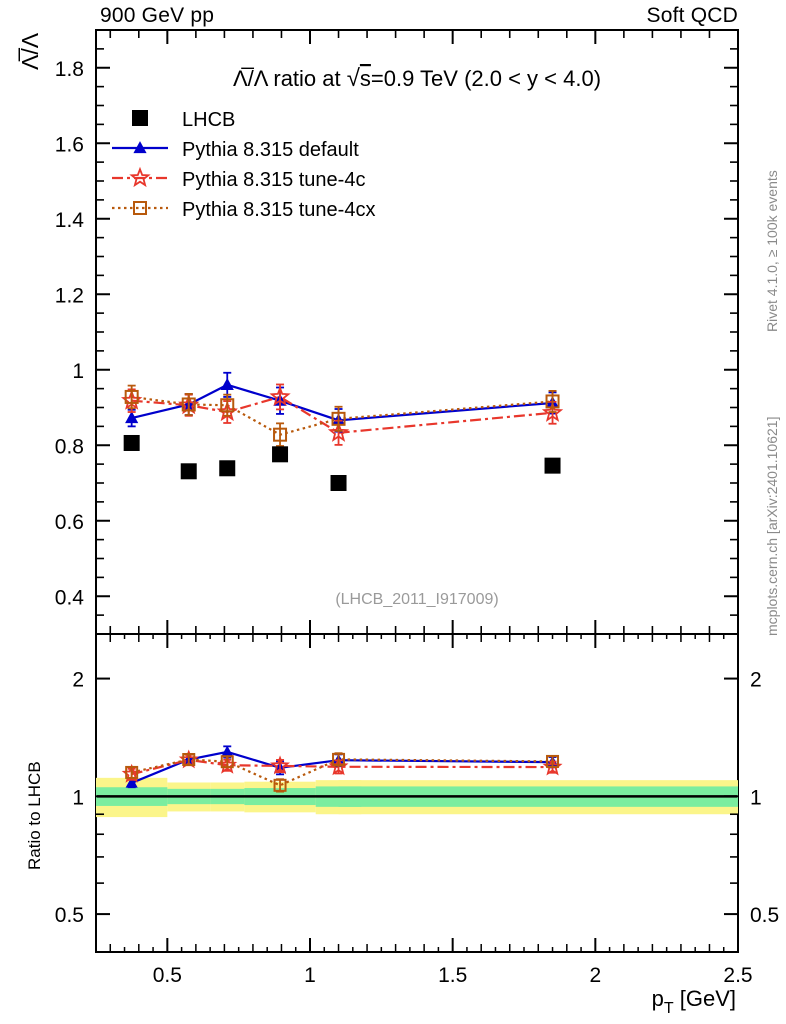  What do you see at coordinates (69, 144) in the screenshot?
I see `y-tick-label: 1.6` at bounding box center [69, 144].